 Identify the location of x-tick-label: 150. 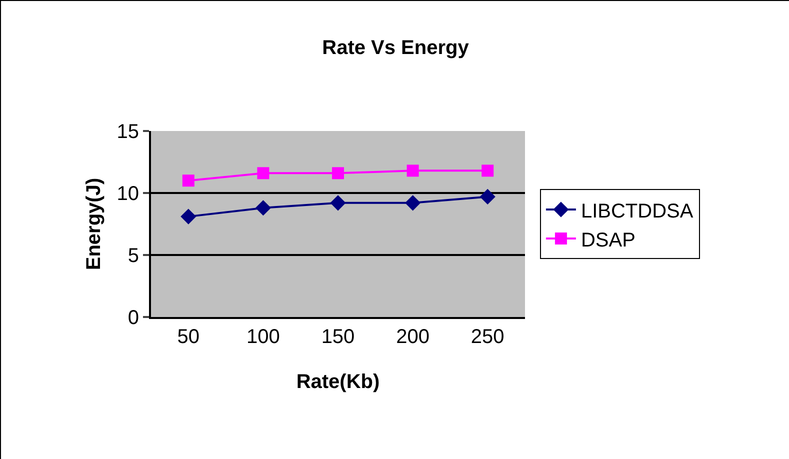
(338, 337).